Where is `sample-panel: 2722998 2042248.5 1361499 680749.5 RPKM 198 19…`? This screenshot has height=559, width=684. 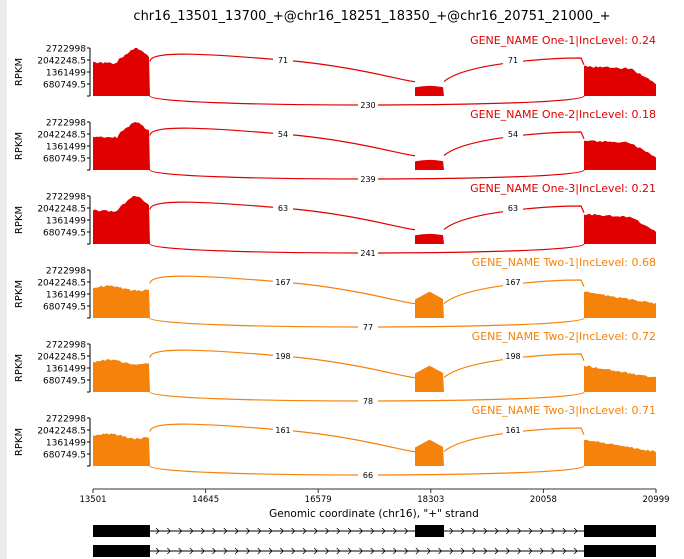 sample-panel: 2722998 2042248.5 1361499 680749.5 RPKM 198 19… is located at coordinates (335, 368).